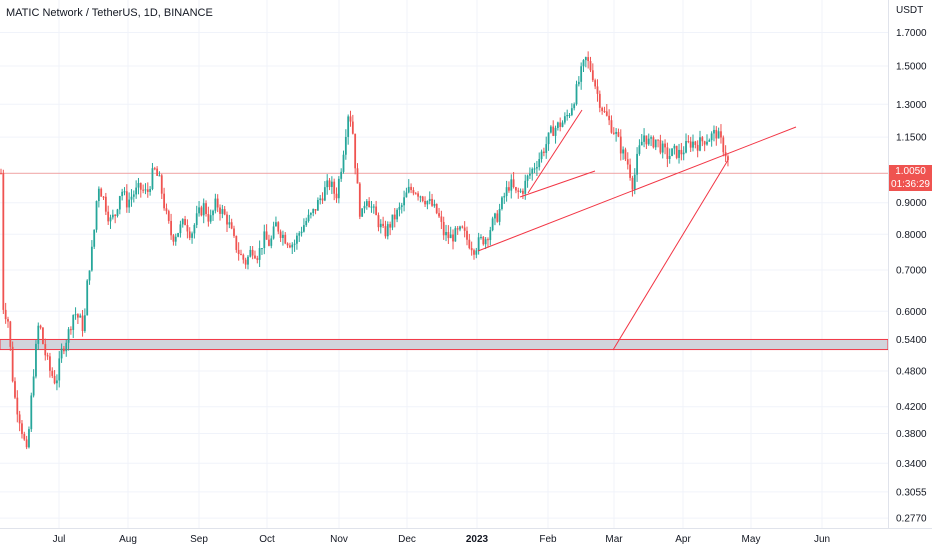 The height and width of the screenshot is (550, 932). Describe the element at coordinates (557, 184) in the screenshot. I see `trendline-short-segment` at that location.